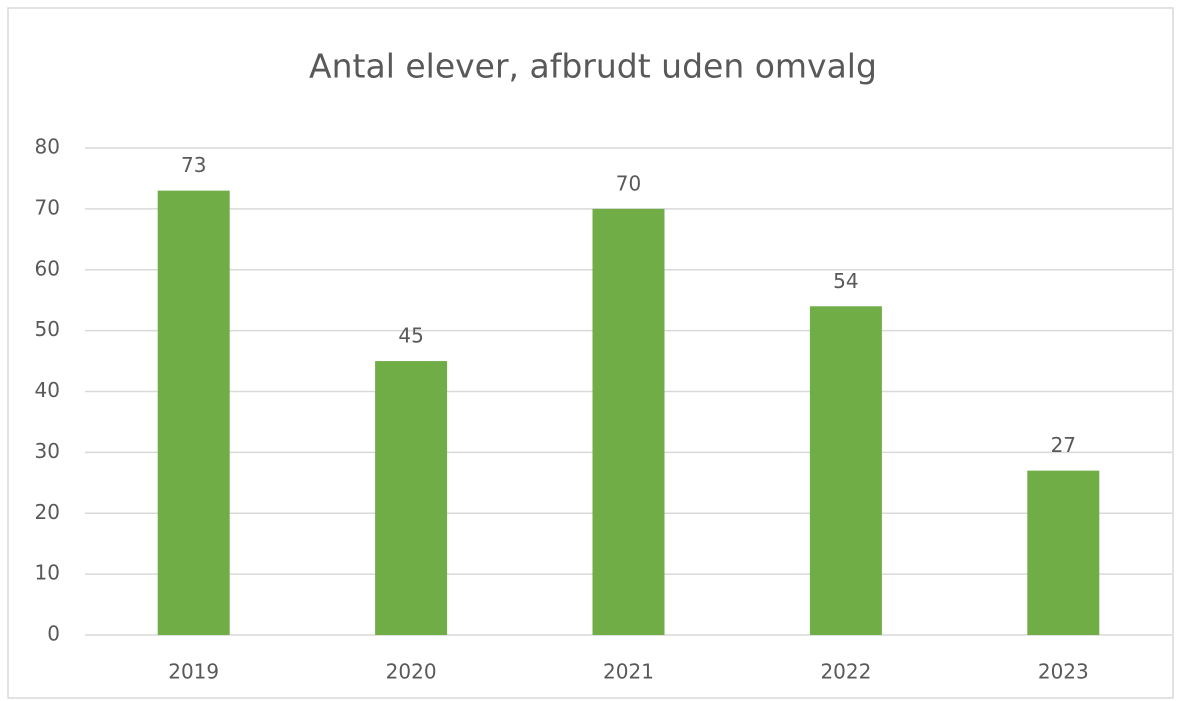 This screenshot has height=701, width=1178. What do you see at coordinates (47, 207) in the screenshot?
I see `y-tick-label: 70` at bounding box center [47, 207].